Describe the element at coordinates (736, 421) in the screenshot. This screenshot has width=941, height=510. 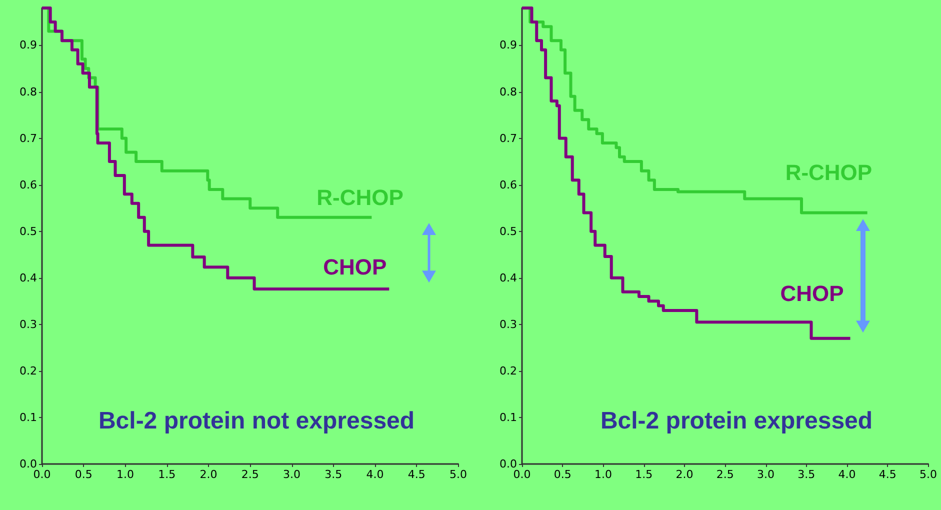
I see `text: Bcl-2 protein expressed` at that location.